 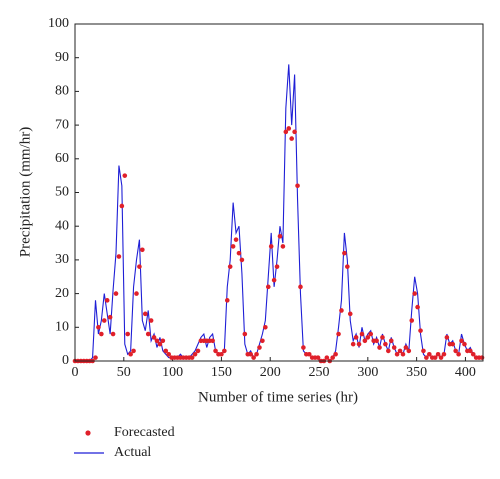 What do you see at coordinates (62, 327) in the screenshot?
I see `y-tick-label: 10` at bounding box center [62, 327].